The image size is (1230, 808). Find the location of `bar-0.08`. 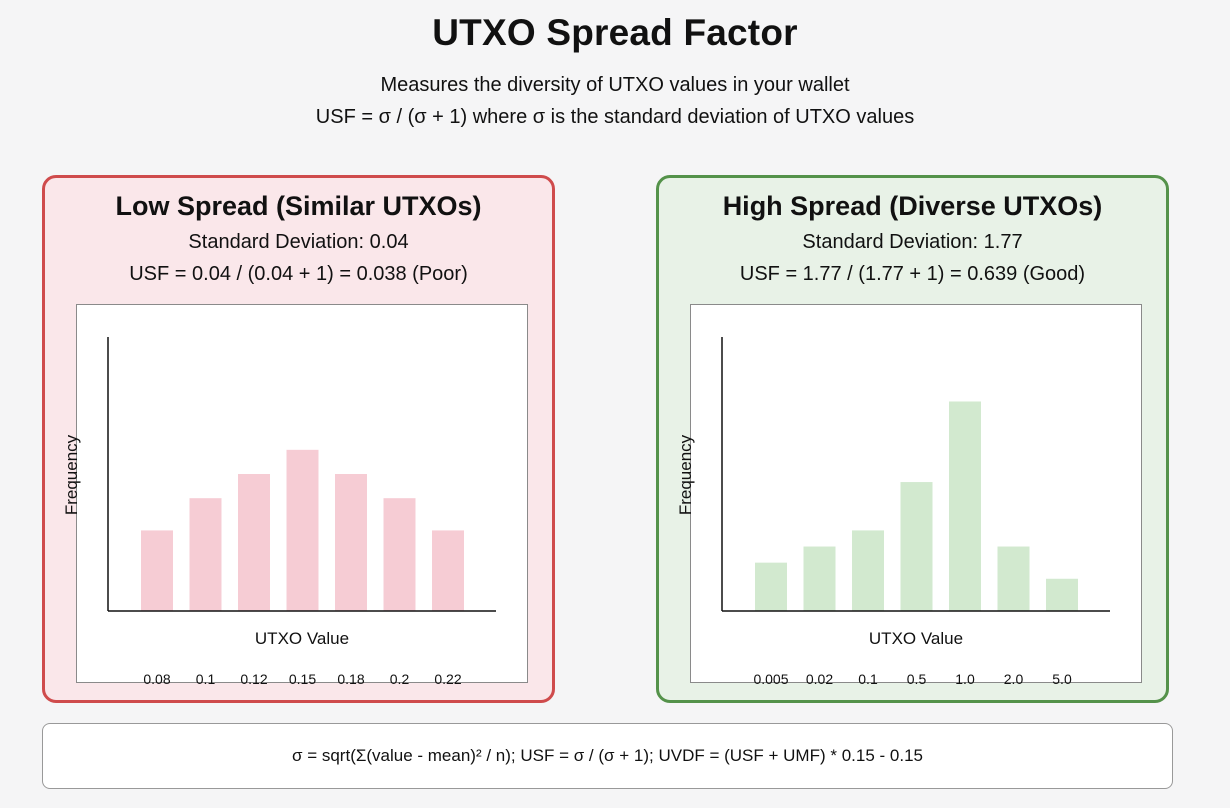

bar-0.08 is located at coordinates (157, 570).